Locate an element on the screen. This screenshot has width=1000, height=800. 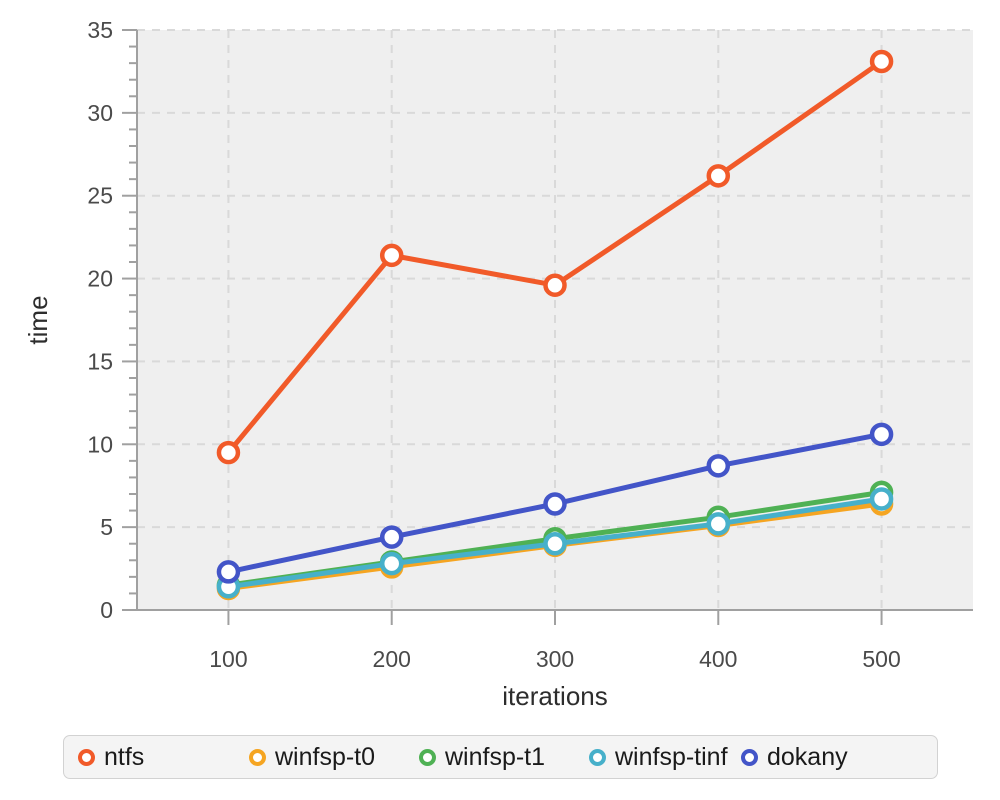
legend-item-ntfs: ntfs is located at coordinates (163, 756).